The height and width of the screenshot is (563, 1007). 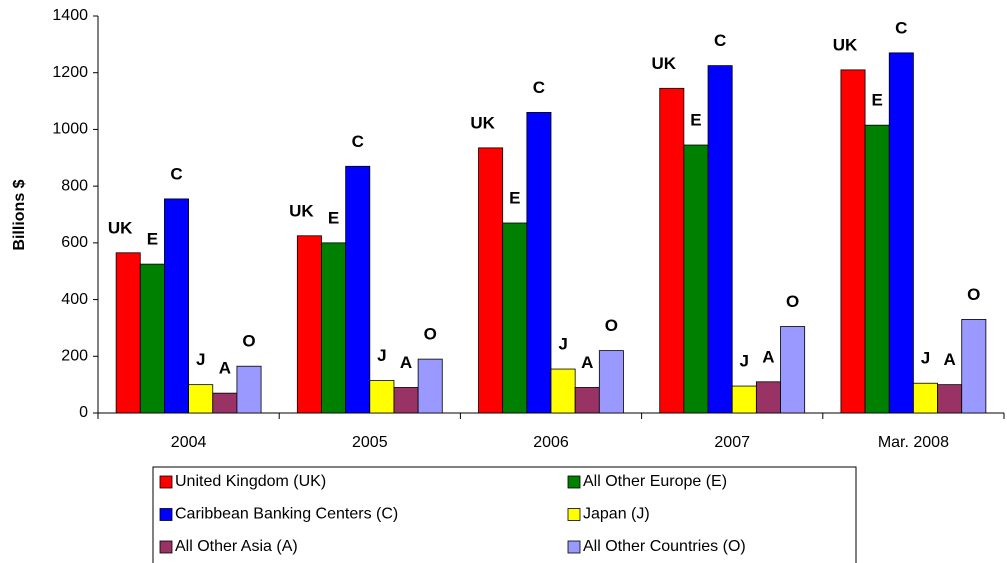 I want to click on y-tick-label: 1200, so click(x=70, y=72).